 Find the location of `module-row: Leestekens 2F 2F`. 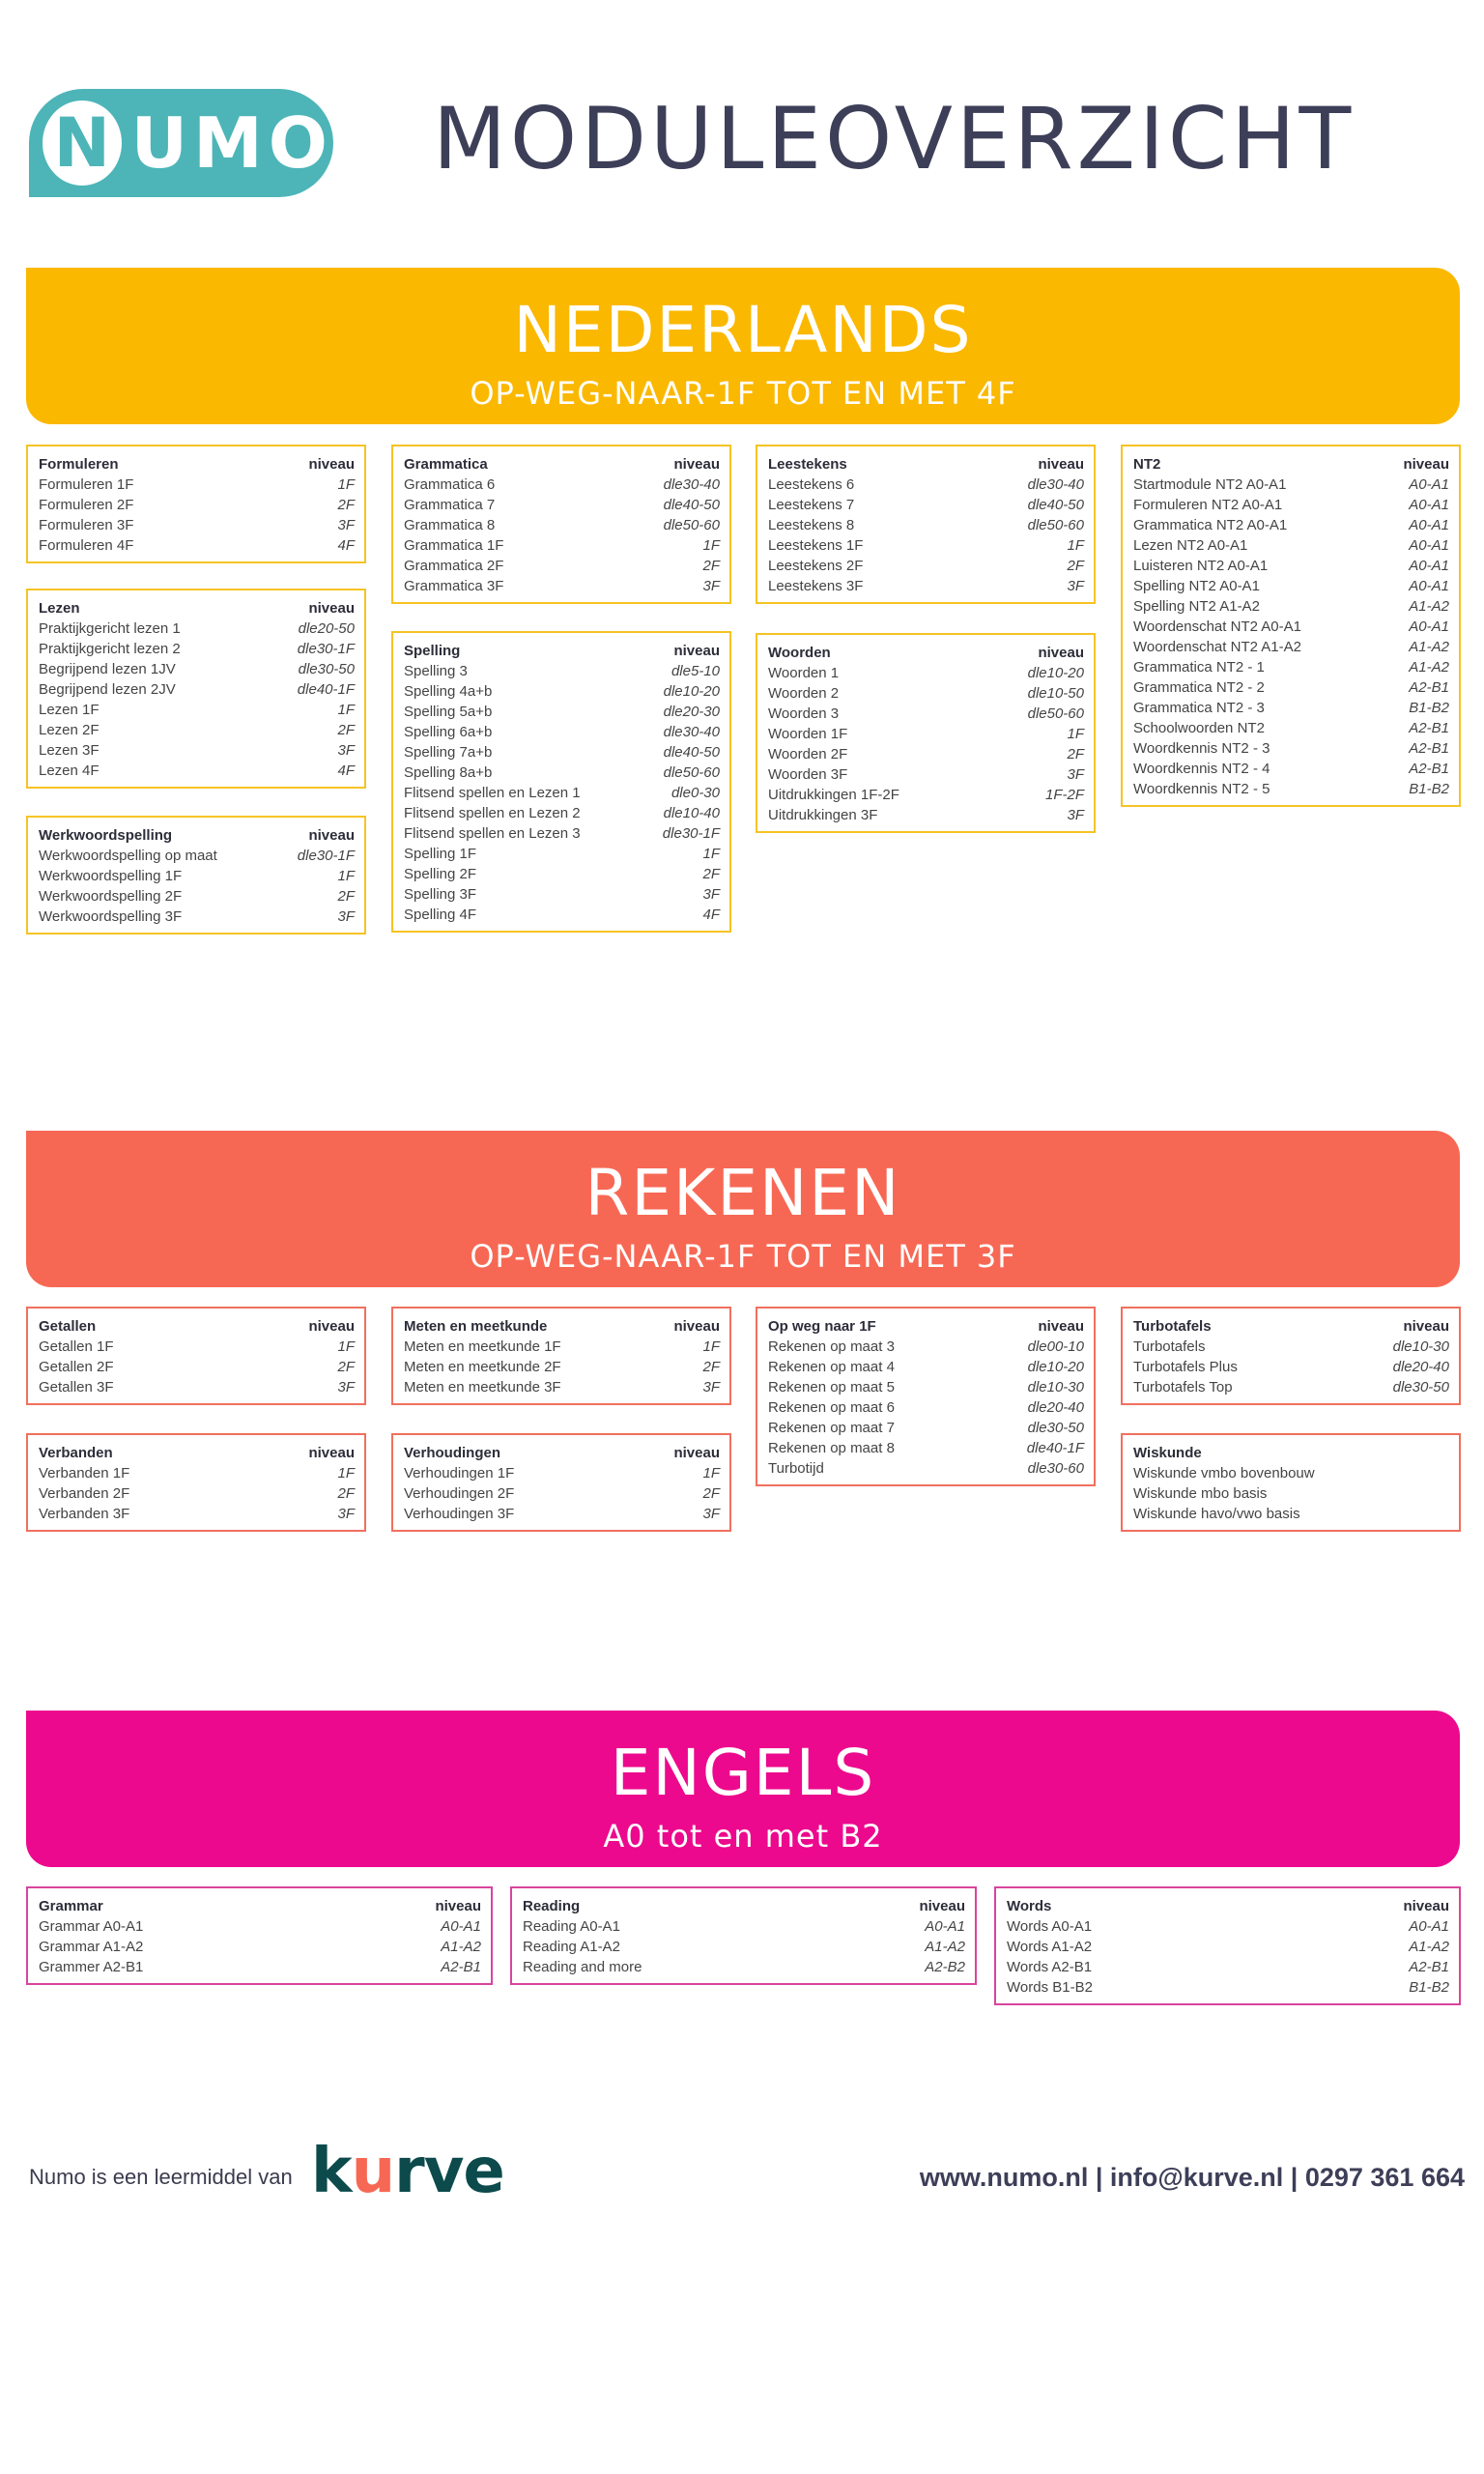

module-row: Leestekens 2F 2F is located at coordinates (926, 566).